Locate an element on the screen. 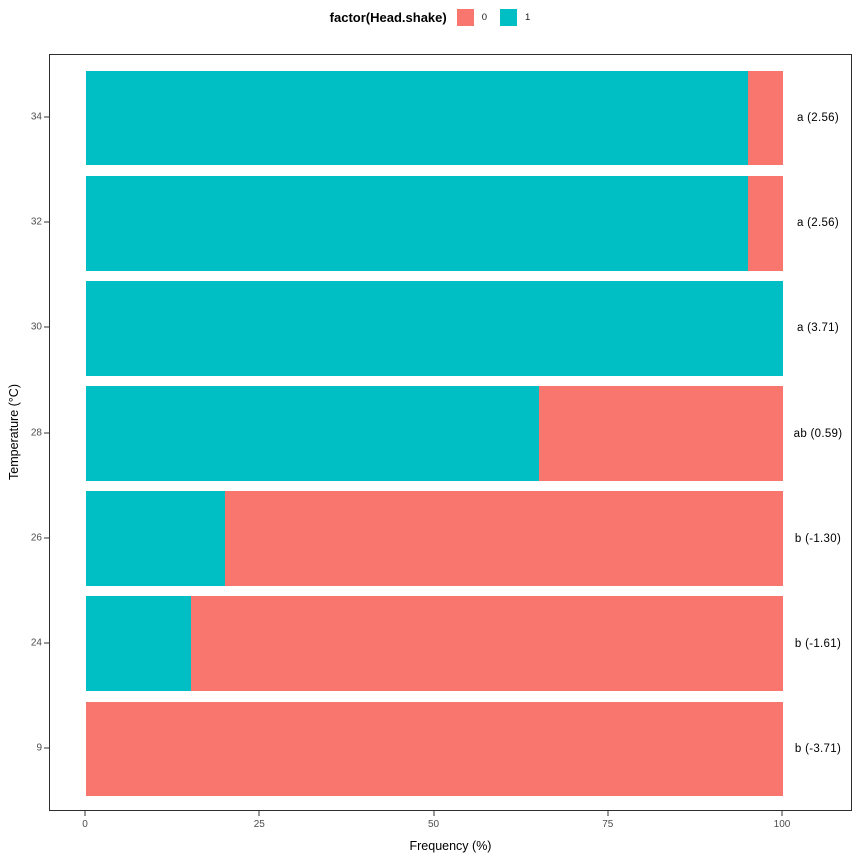 This screenshot has width=860, height=860. legend-item-0: 0 is located at coordinates (472, 17).